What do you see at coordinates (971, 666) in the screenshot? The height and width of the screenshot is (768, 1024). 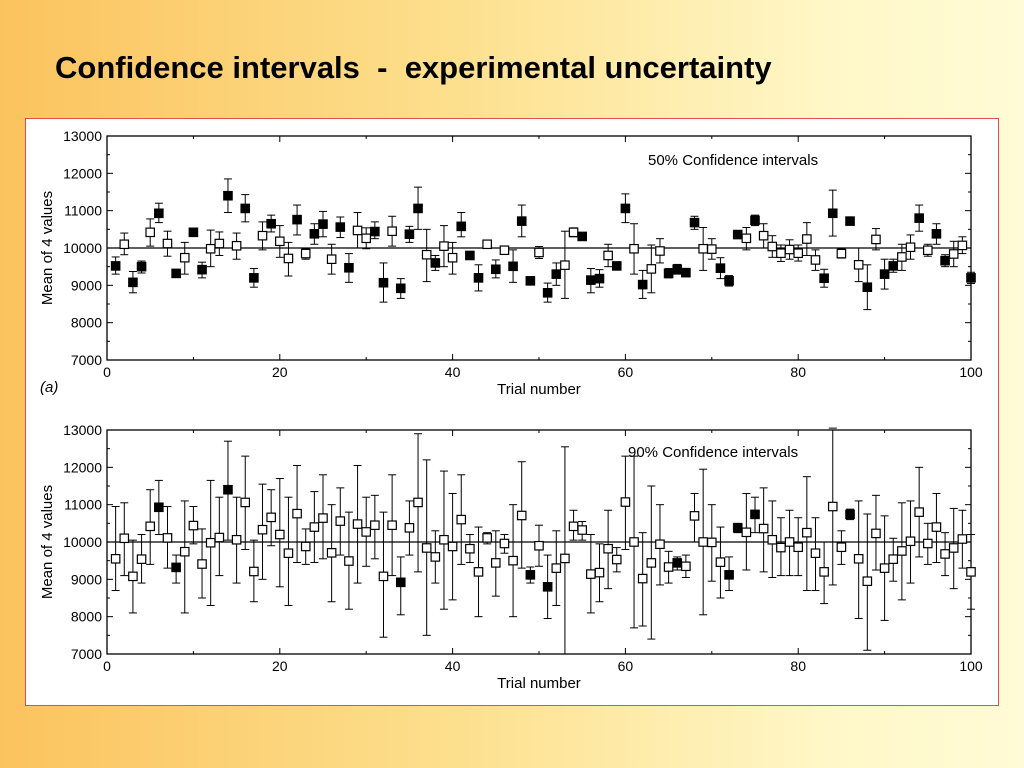 I see `bottom-x-tick-label: 100` at bounding box center [971, 666].